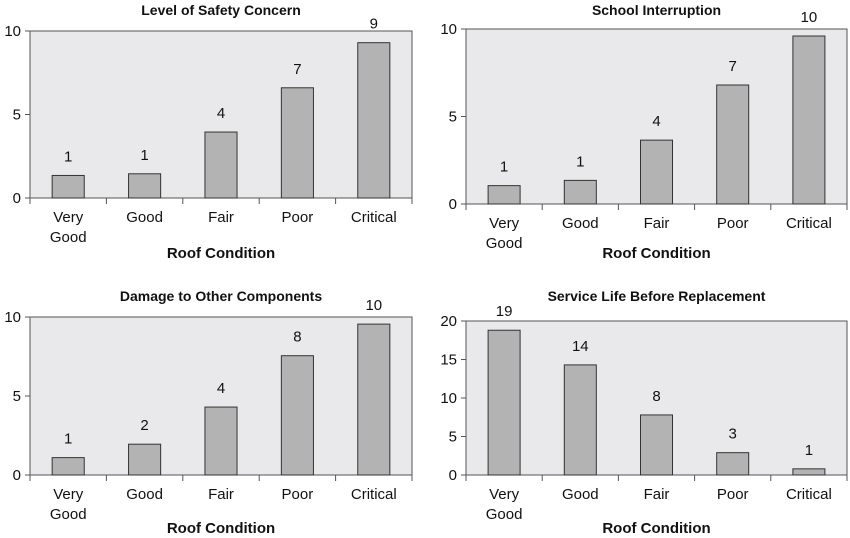  I want to click on y-tick-label: 15, so click(448, 360).